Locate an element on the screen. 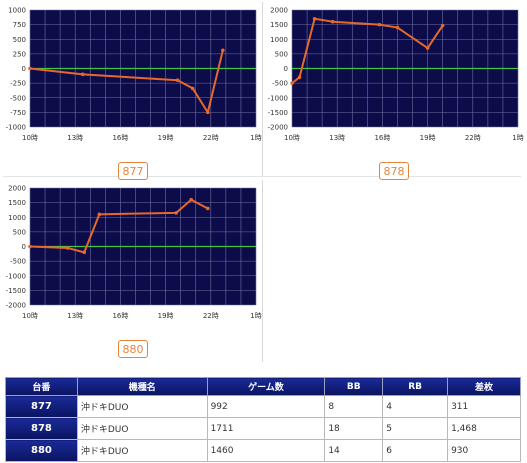 The width and height of the screenshot is (527, 463). cell-bb: 18 is located at coordinates (354, 428).